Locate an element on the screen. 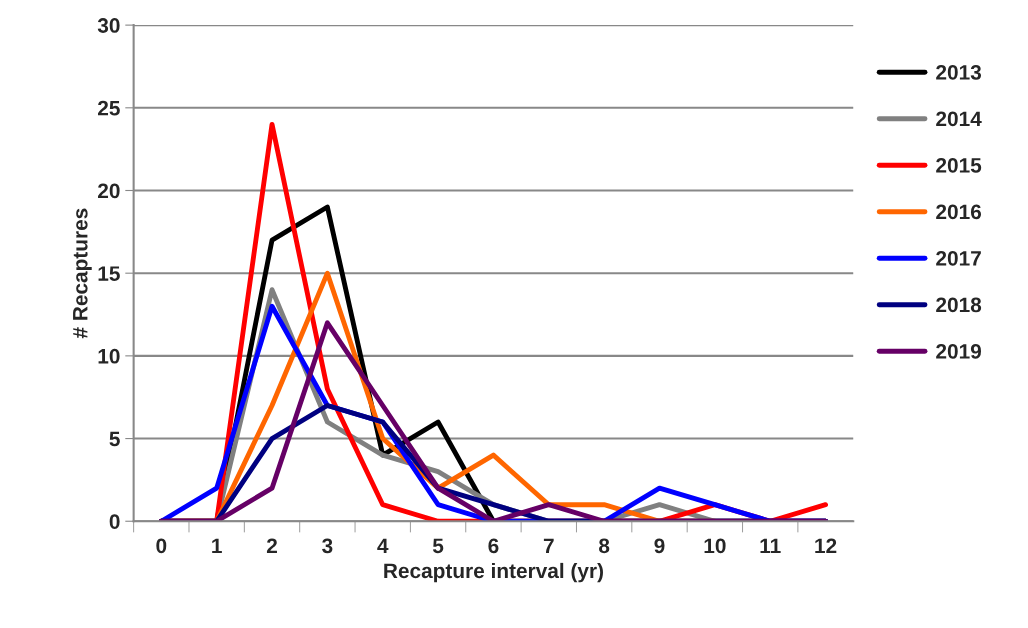 The image size is (1028, 628). legend-label: 2018 is located at coordinates (959, 305).